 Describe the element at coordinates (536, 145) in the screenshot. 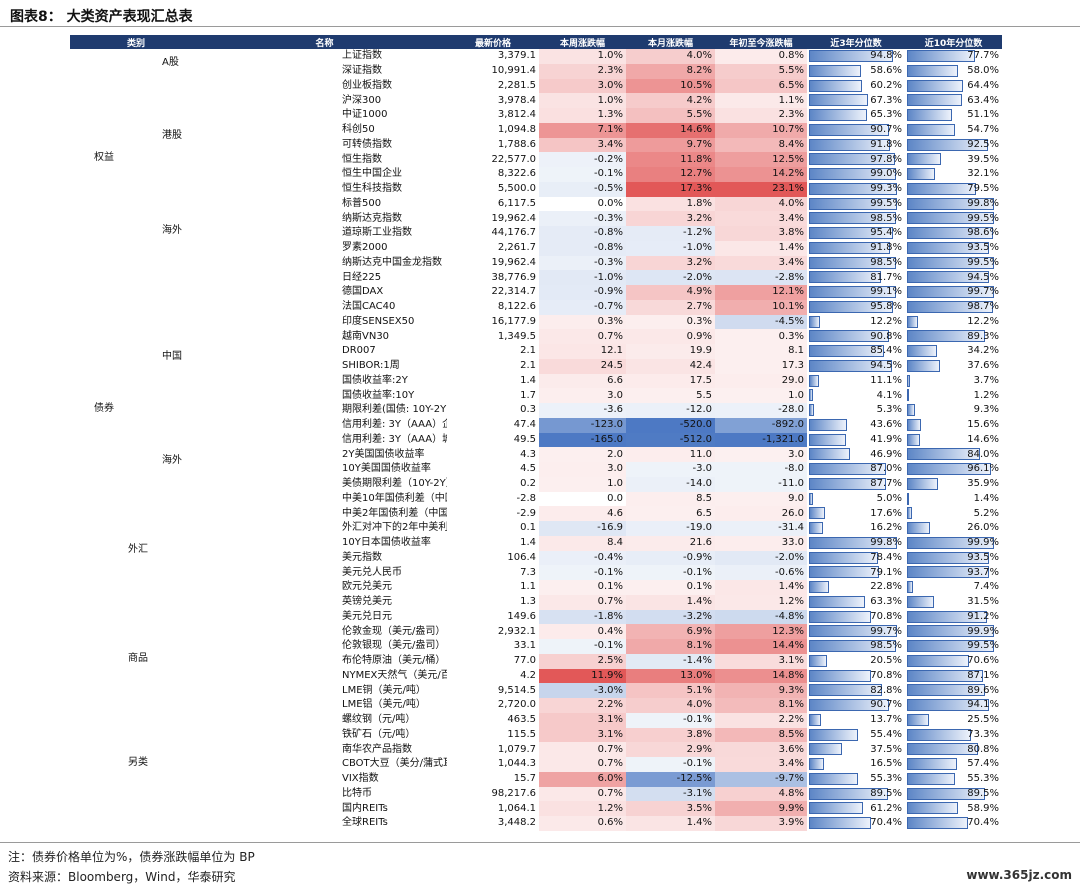

I see `table-row: 可转债指数 1,788.6 3.4% 9.7% 8.4% 91.8% 92.5%` at that location.